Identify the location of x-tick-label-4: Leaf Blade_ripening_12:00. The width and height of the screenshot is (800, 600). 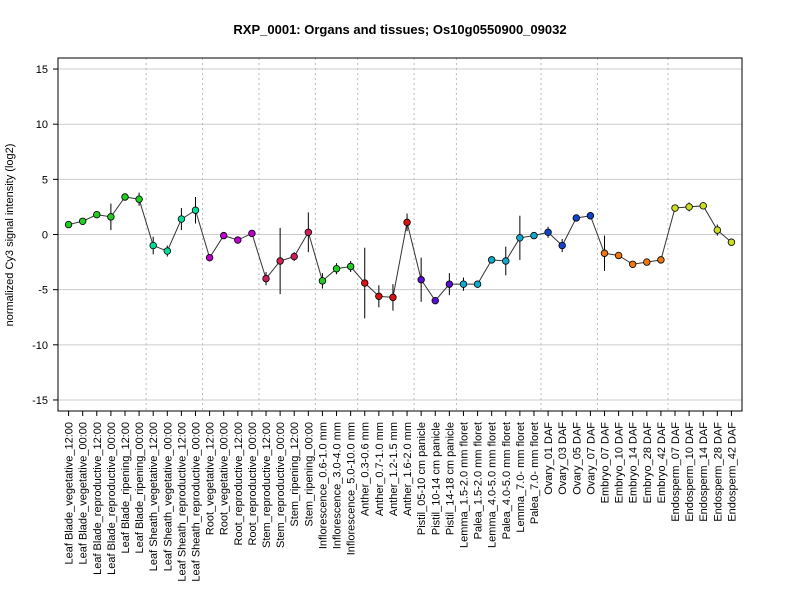
(126, 488).